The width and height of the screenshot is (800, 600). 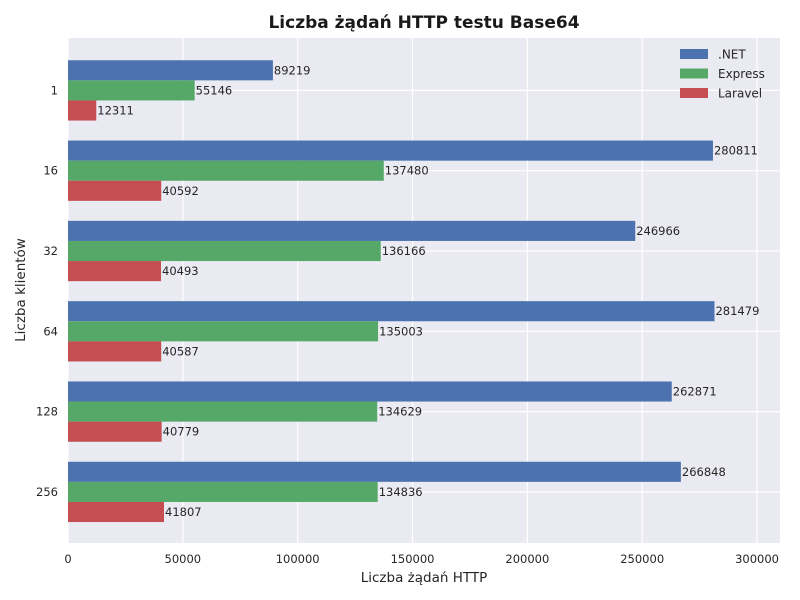 I want to click on data-label: 134836, so click(x=401, y=492).